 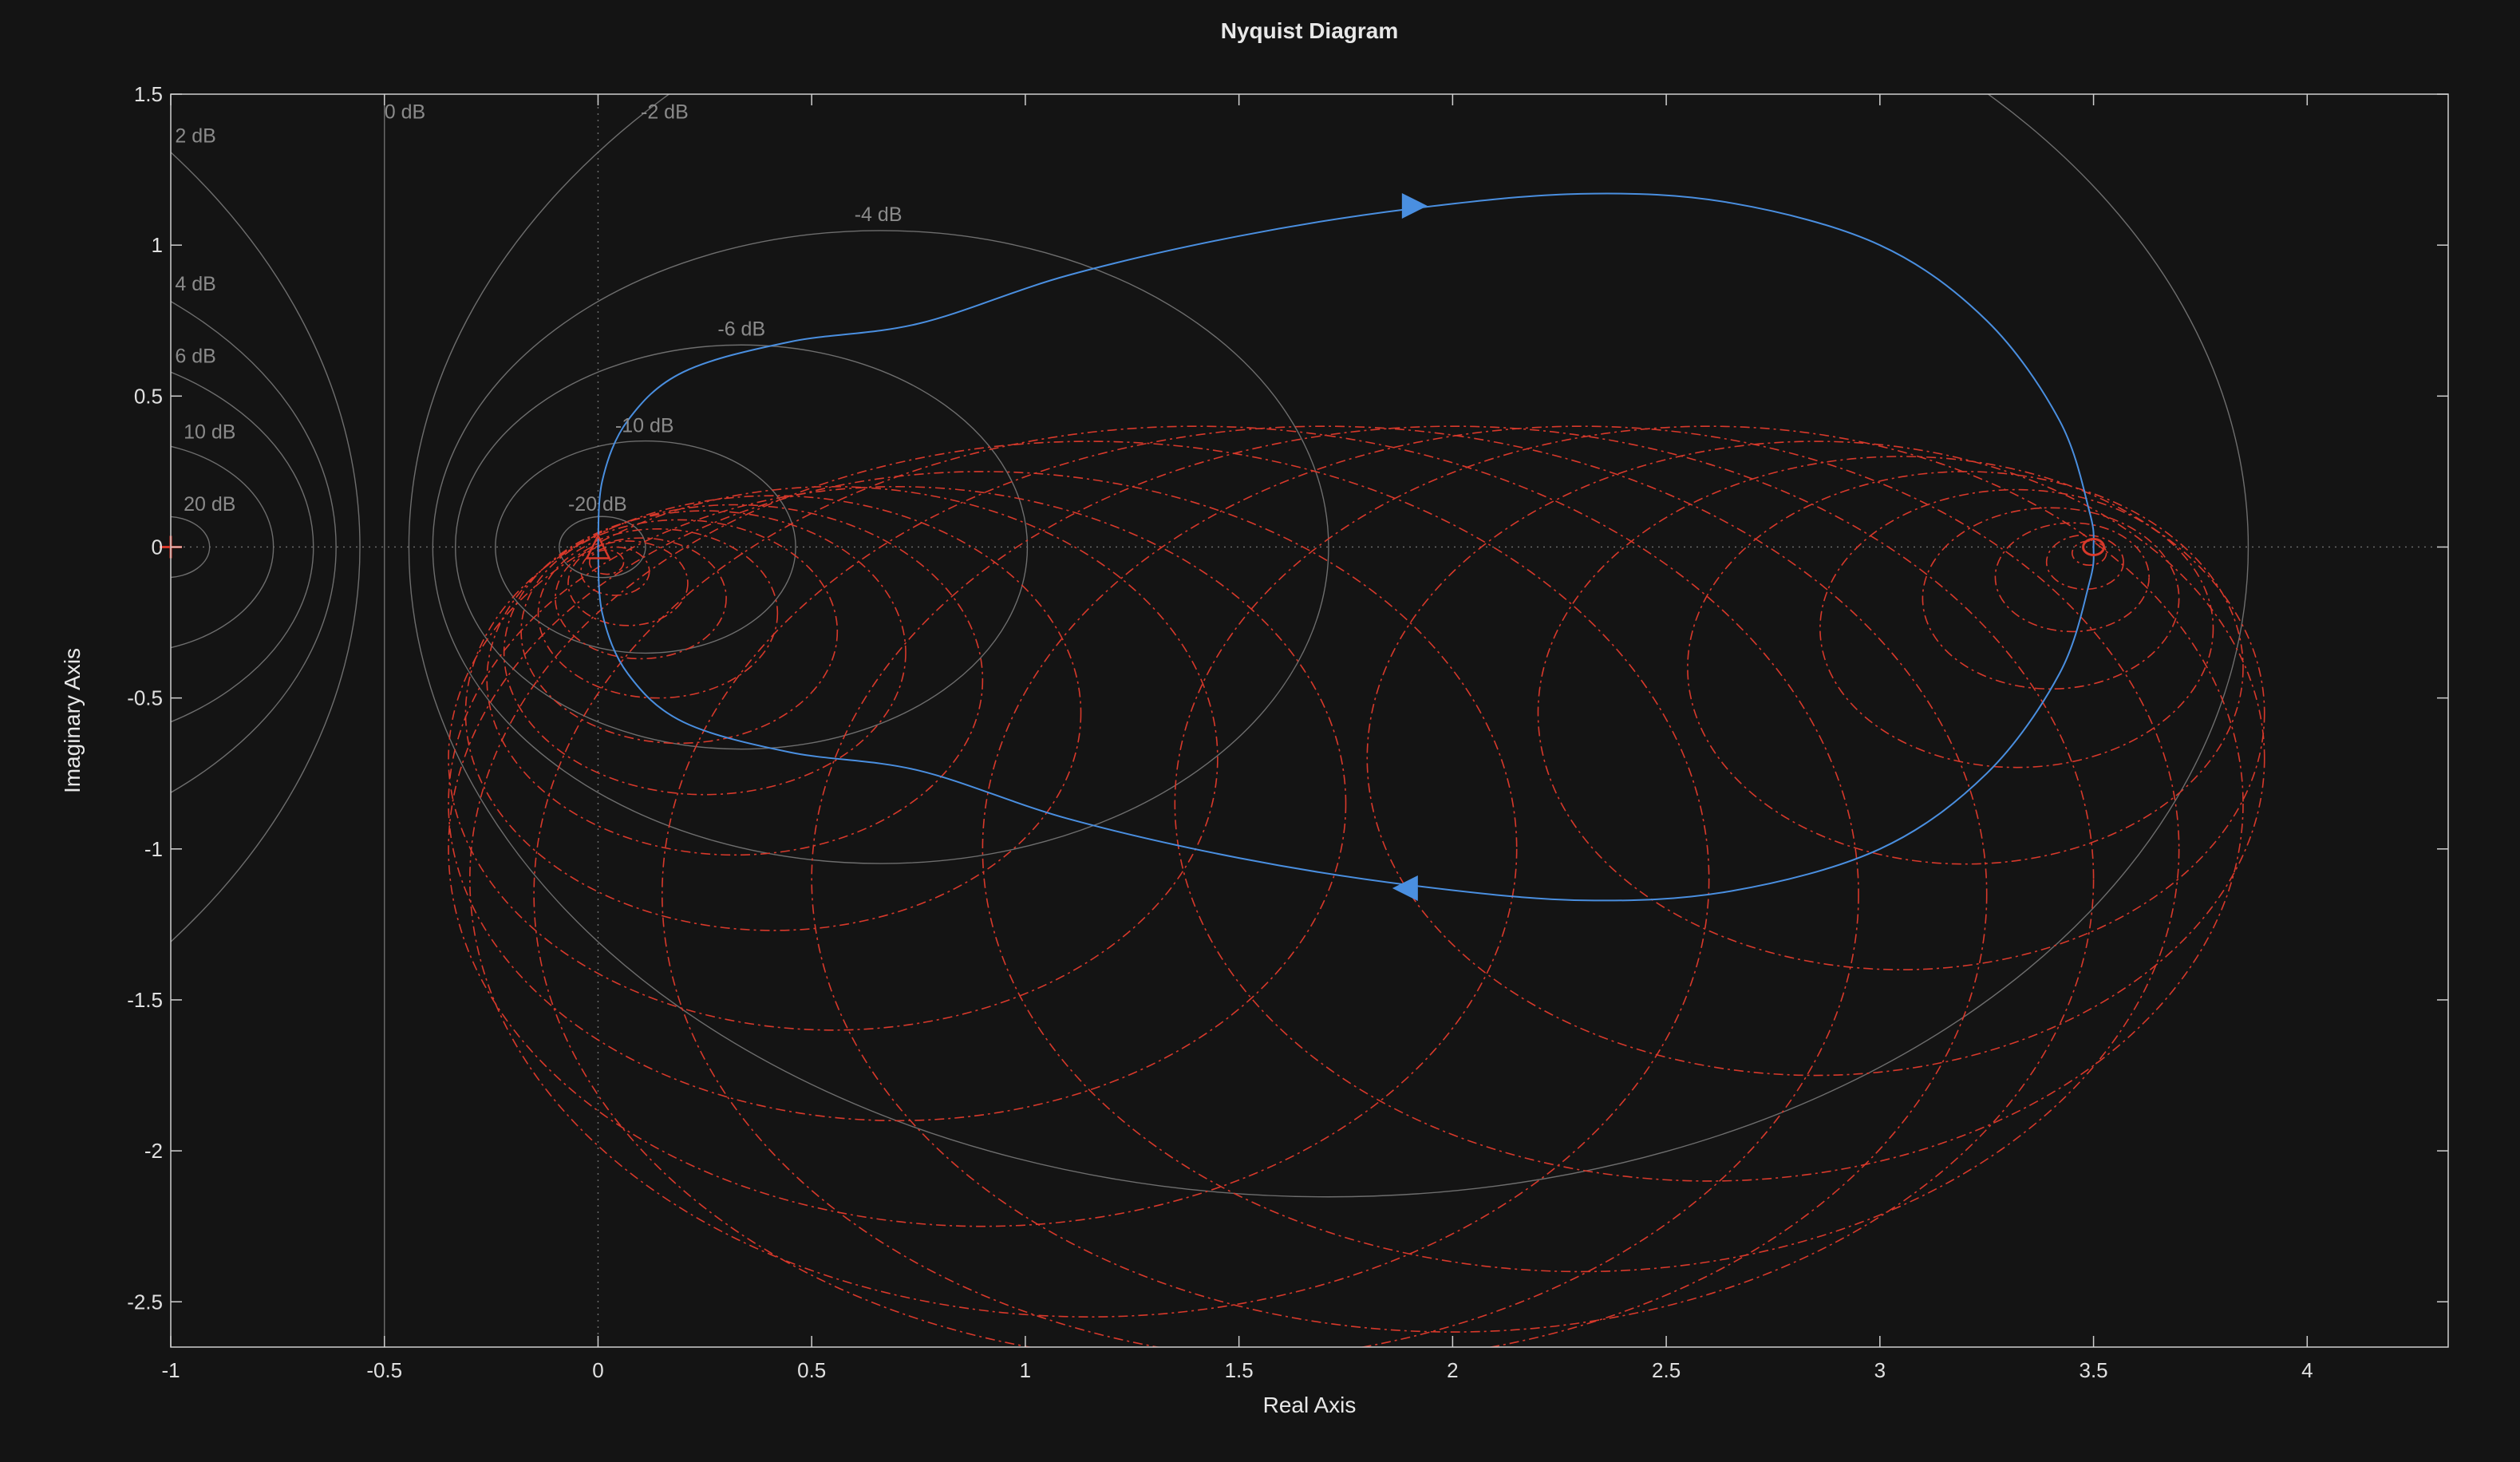 What do you see at coordinates (879, 214) in the screenshot?
I see `m-circle-label: -4 dB` at bounding box center [879, 214].